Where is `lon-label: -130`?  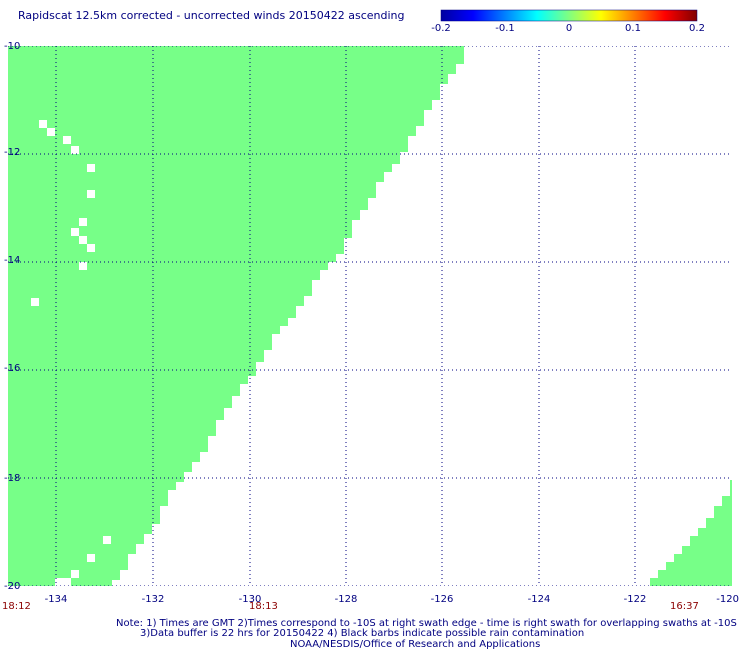 lon-label: -130 is located at coordinates (250, 599).